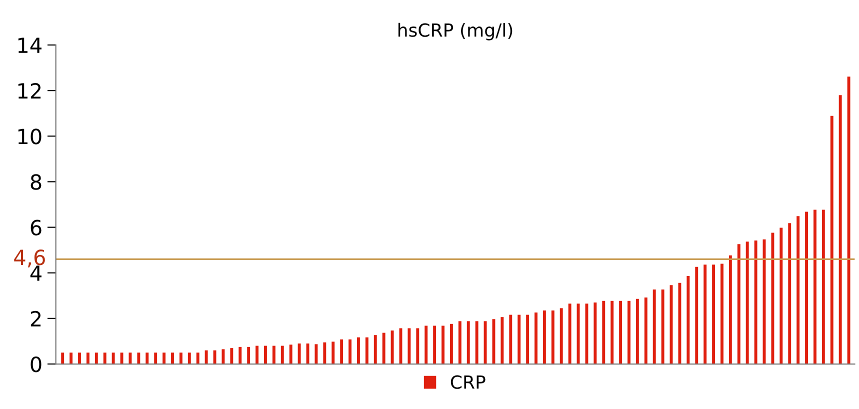  I want to click on y-tick-label: 14, so click(30, 45).